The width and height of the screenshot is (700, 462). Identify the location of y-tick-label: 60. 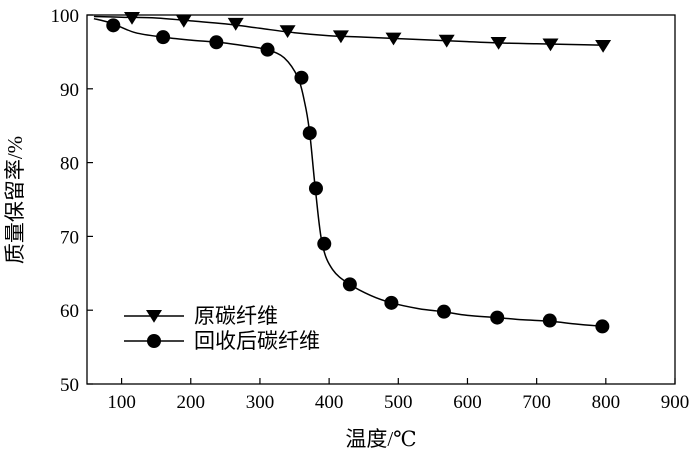
(69, 311).